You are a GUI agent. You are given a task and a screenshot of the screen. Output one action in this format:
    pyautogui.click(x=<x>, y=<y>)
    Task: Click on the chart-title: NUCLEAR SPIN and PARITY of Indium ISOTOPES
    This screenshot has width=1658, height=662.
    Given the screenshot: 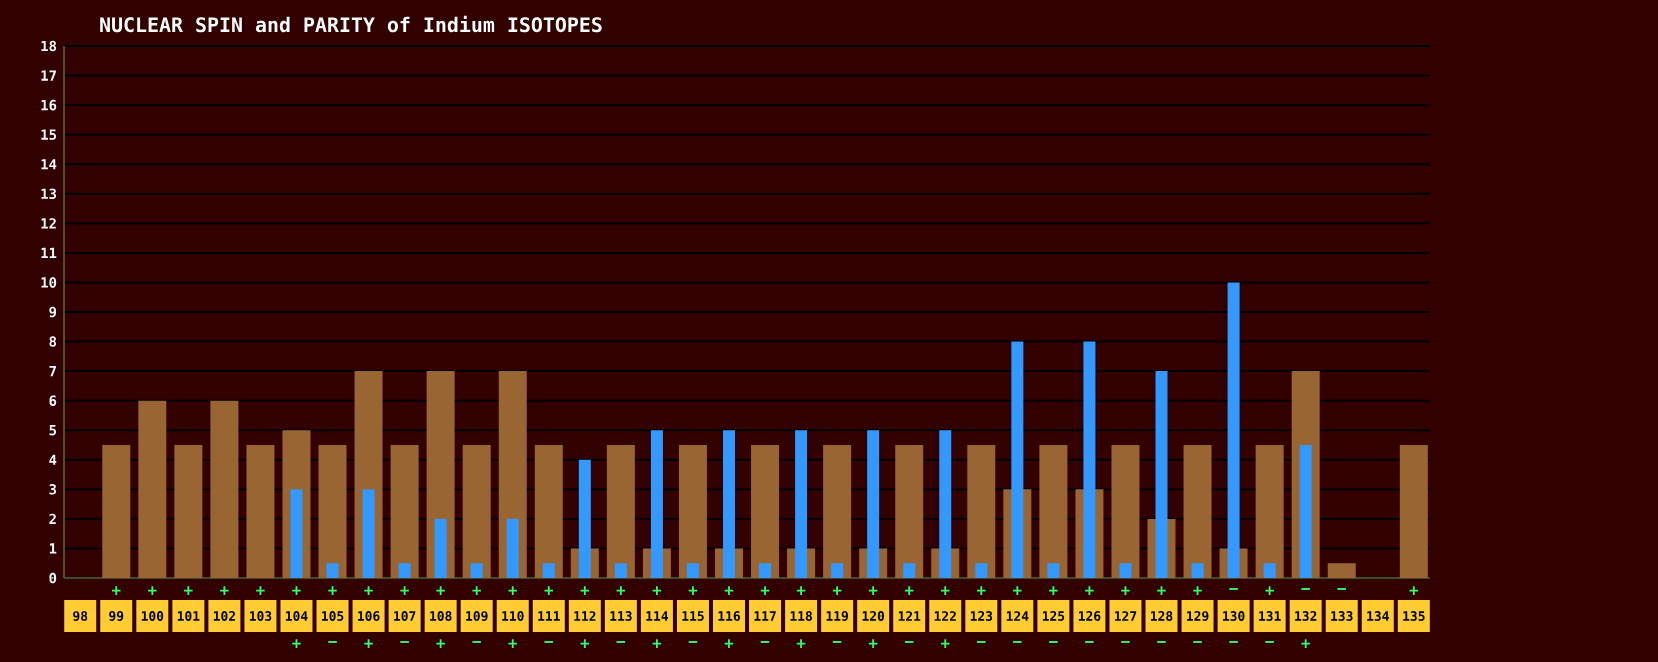 What is the action you would take?
    pyautogui.click(x=351, y=24)
    